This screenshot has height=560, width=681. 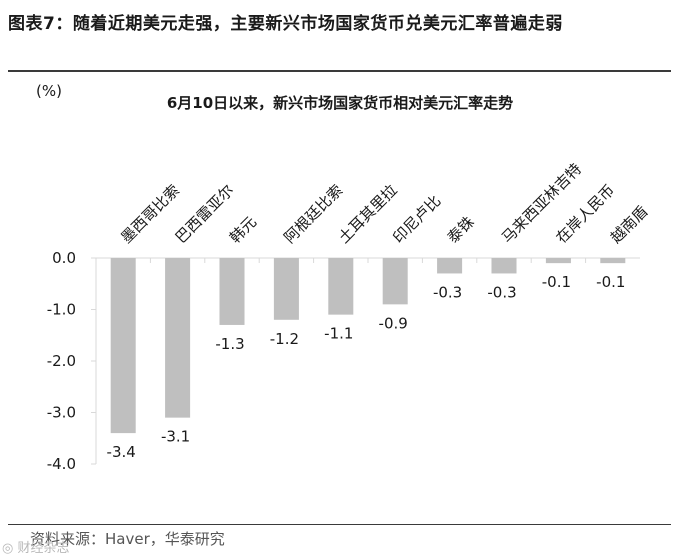 What do you see at coordinates (61, 413) in the screenshot?
I see `y-tick-label: -3.0` at bounding box center [61, 413].